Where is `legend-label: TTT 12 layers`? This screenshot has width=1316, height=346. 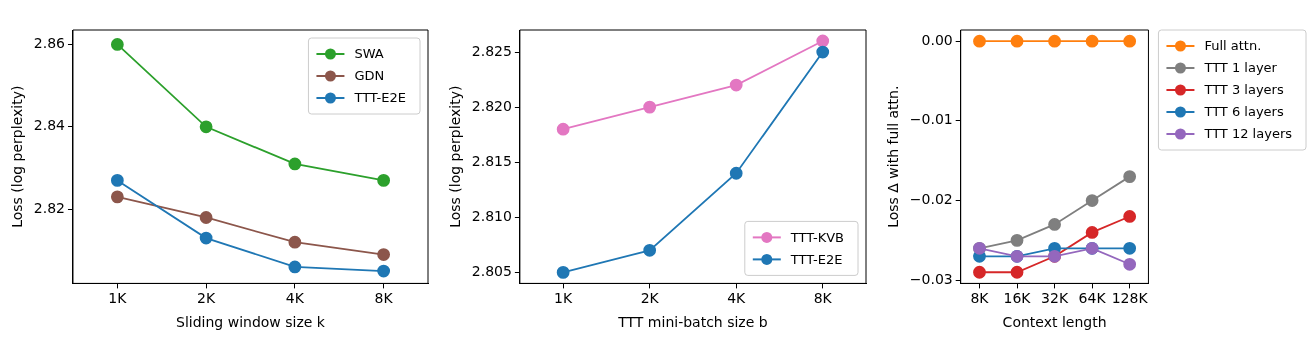 legend-label: TTT 12 layers is located at coordinates (1248, 134).